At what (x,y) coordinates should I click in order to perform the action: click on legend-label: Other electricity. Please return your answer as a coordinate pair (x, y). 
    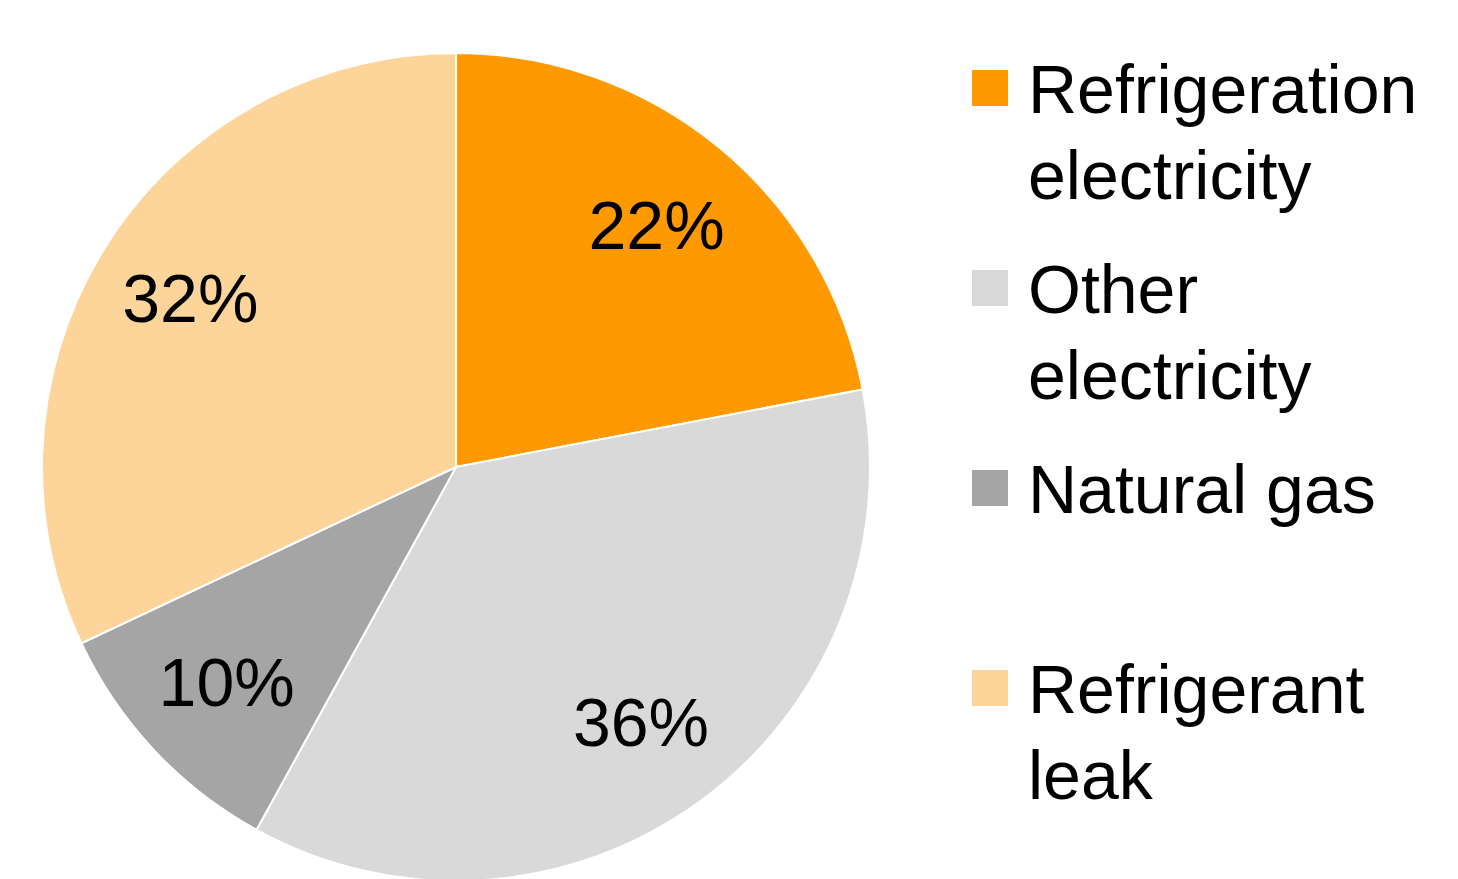
    Looking at the image, I should click on (1170, 332).